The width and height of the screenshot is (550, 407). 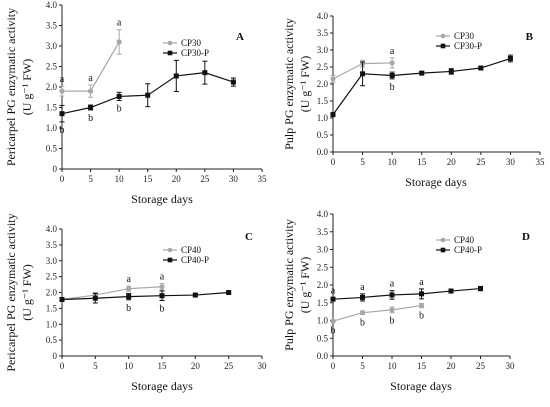 What do you see at coordinates (526, 237) in the screenshot?
I see `panel-letter: D` at bounding box center [526, 237].